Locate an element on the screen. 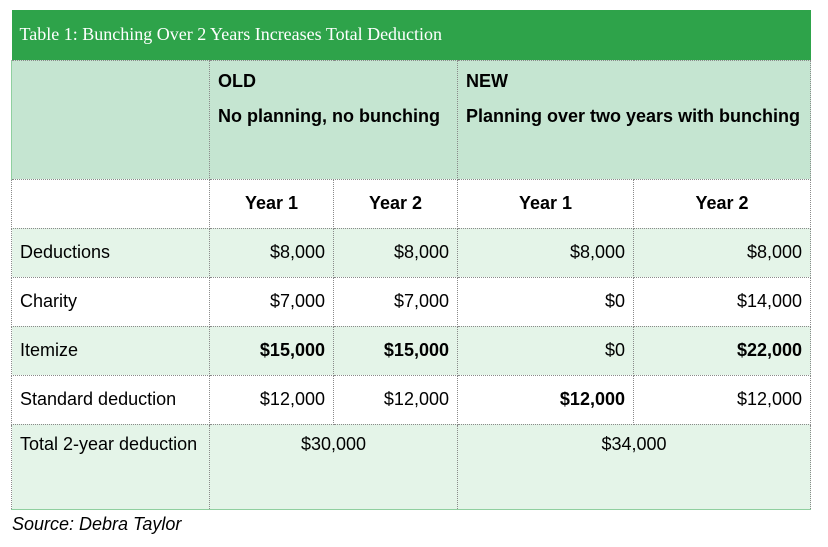  table-row: Deductions $8,000 $8,000 $8,000 $8,000 is located at coordinates (411, 252).